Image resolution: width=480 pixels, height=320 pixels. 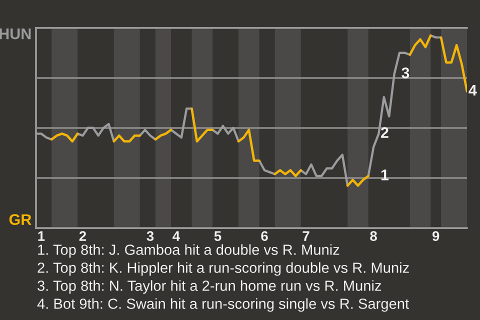 I want to click on x-tick-label: 8, so click(x=373, y=236).